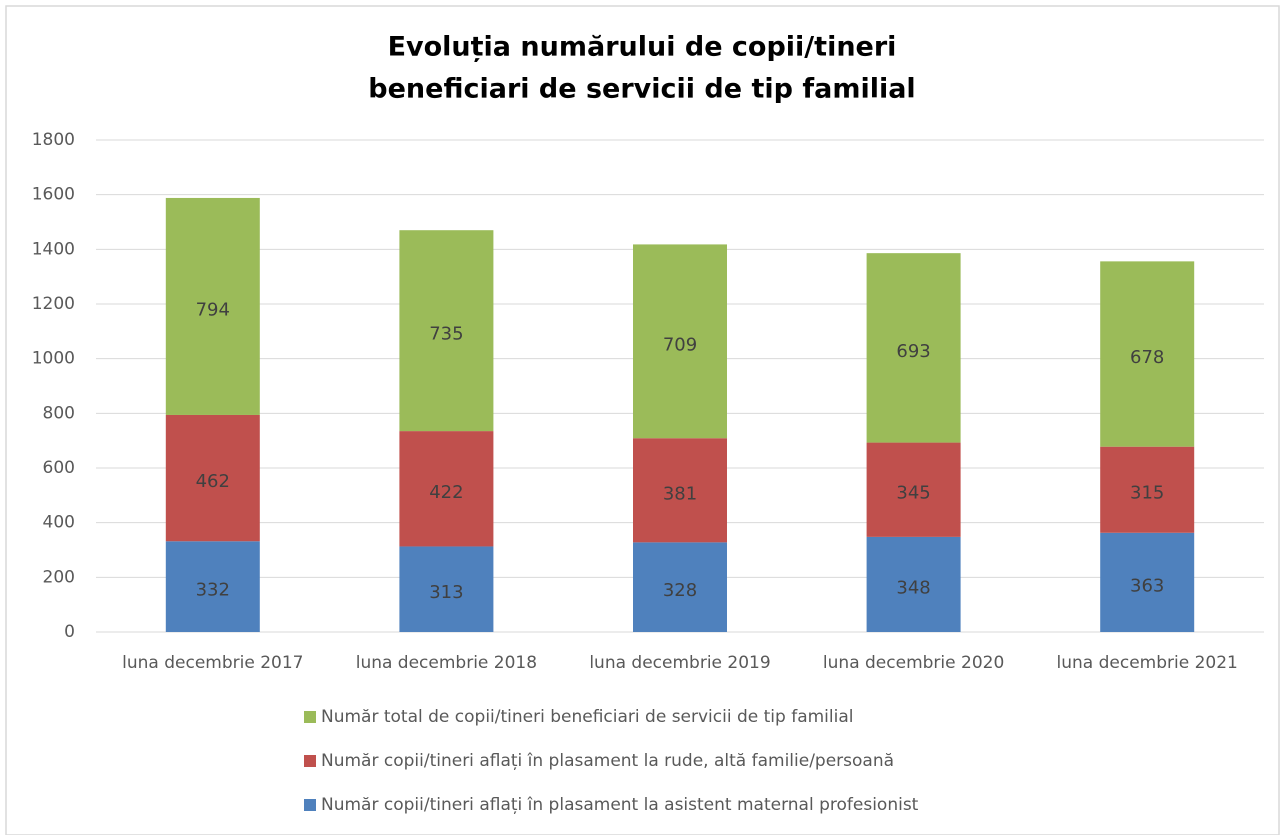 The image size is (1285, 835). Describe the element at coordinates (53, 304) in the screenshot. I see `y-tick-label: 1200` at that location.